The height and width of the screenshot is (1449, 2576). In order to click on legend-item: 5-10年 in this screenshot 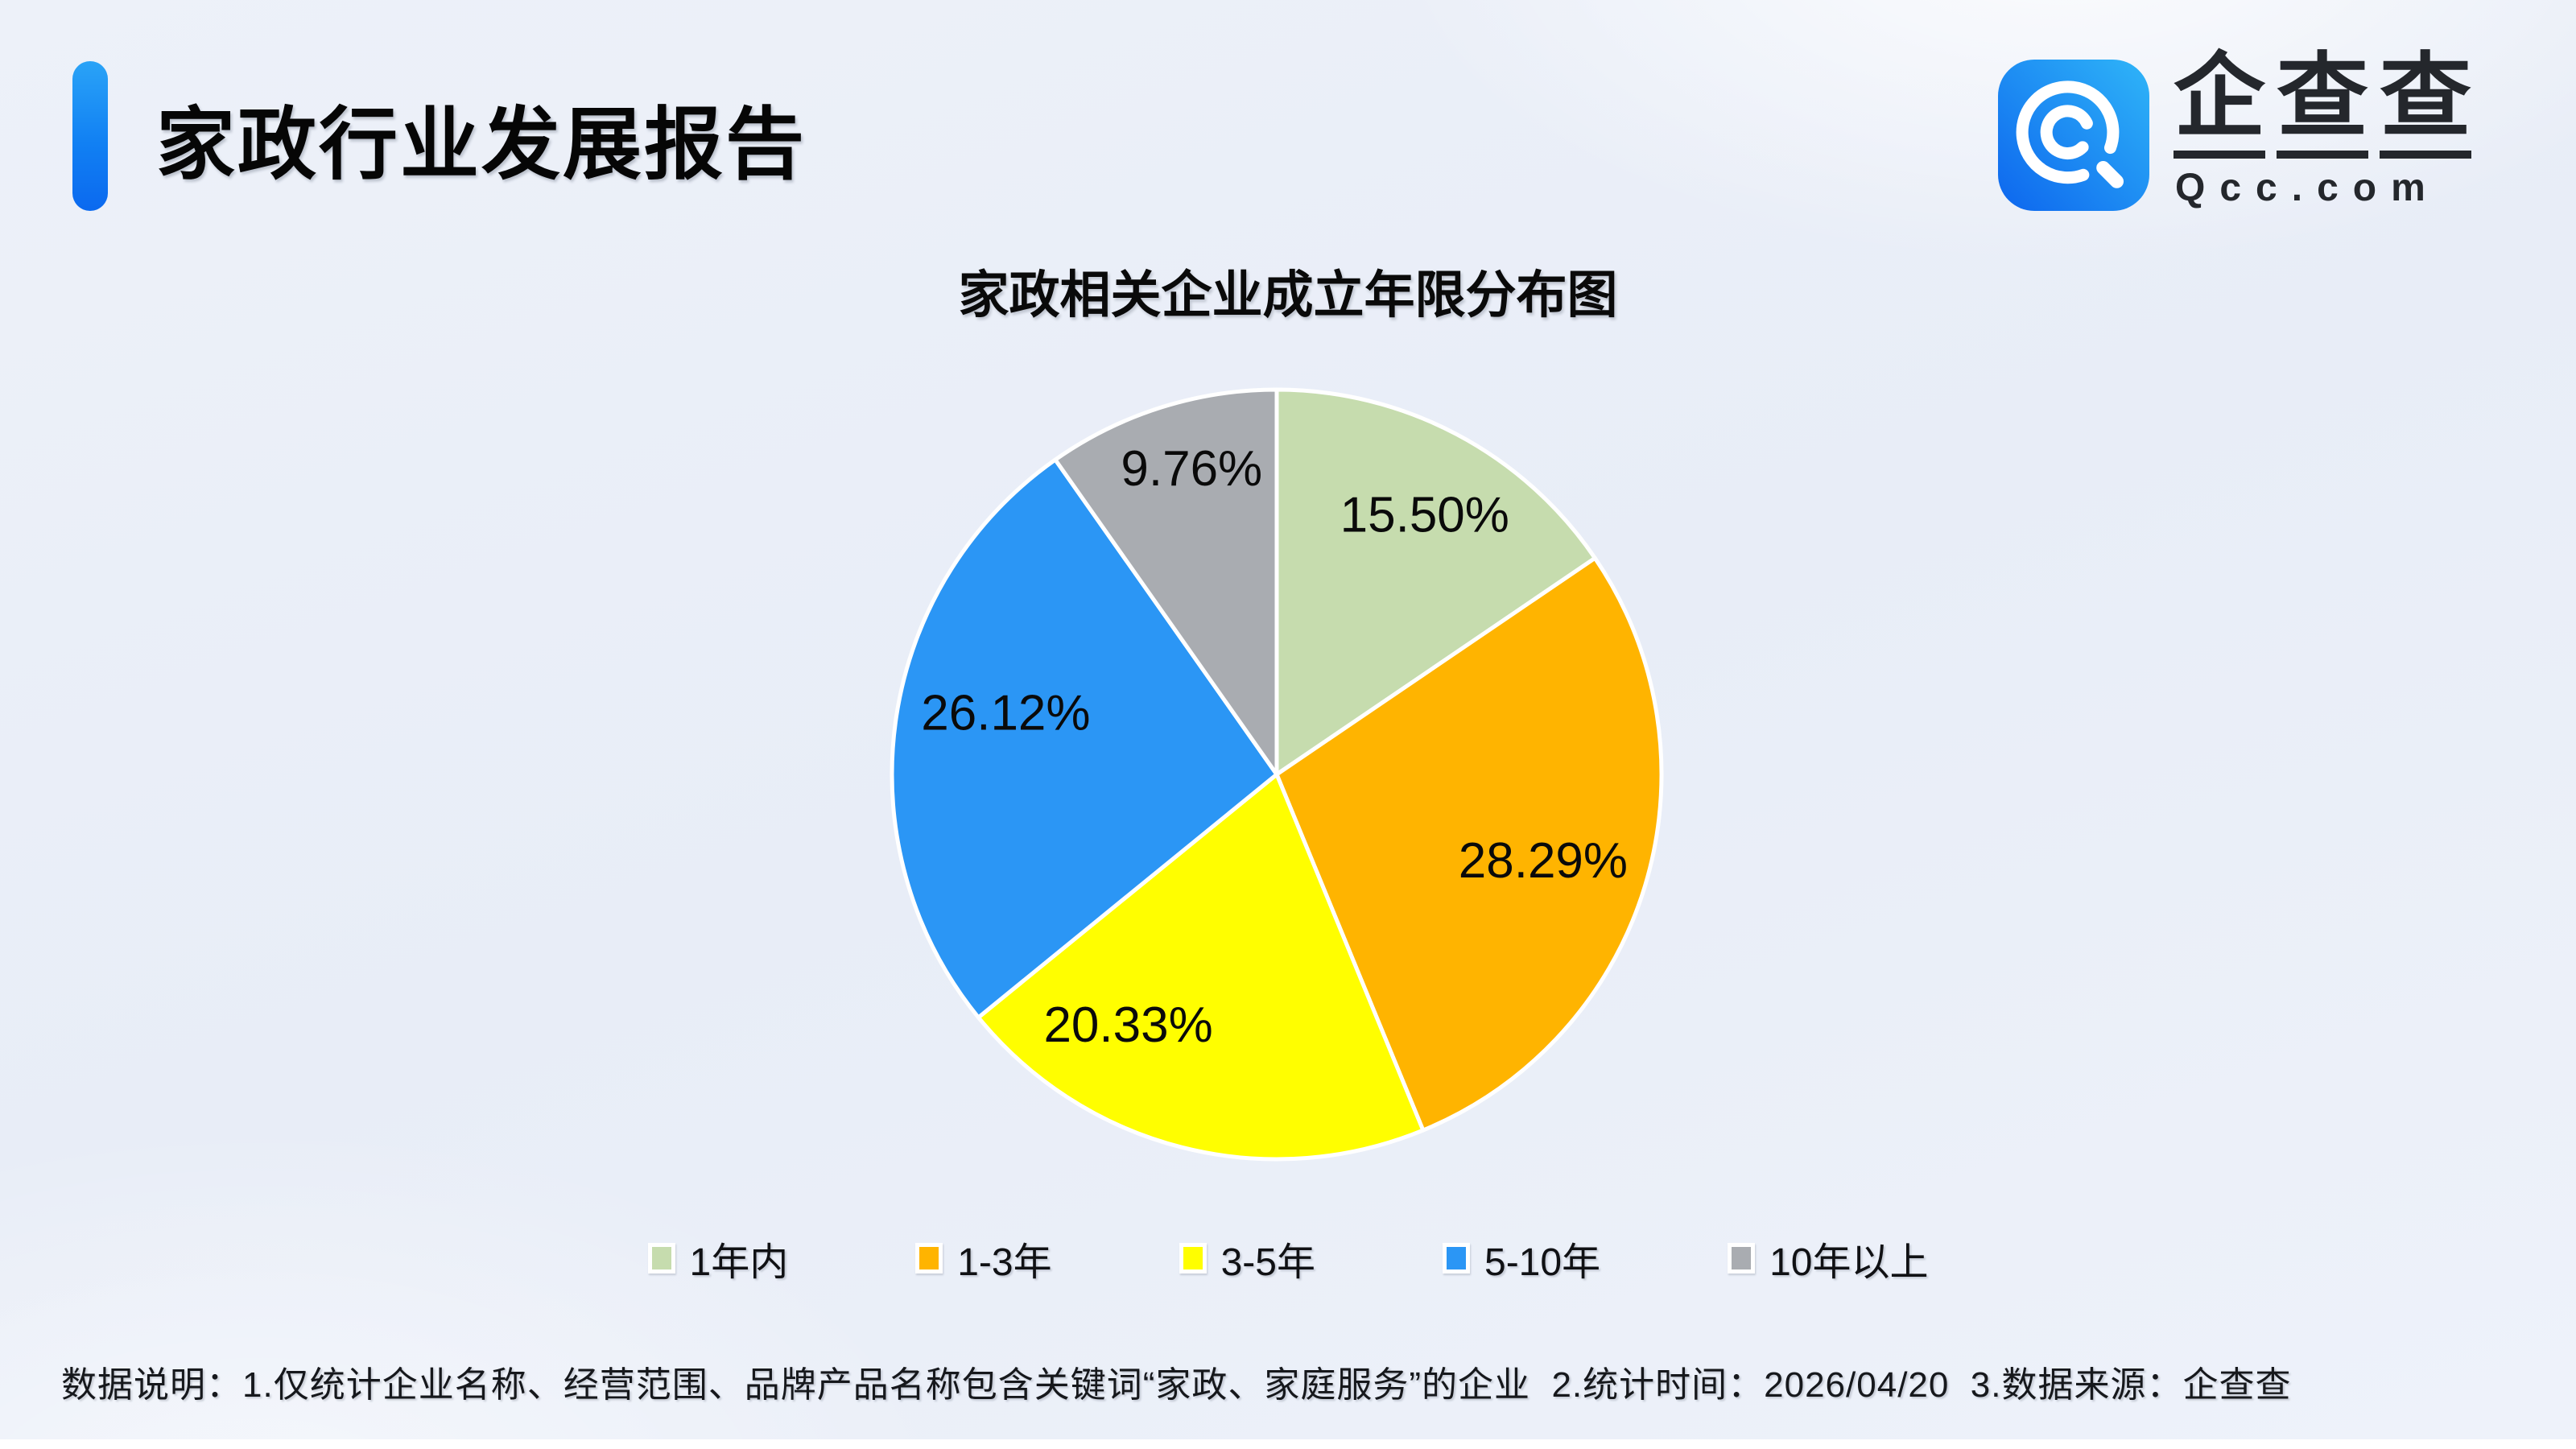, I will do `click(1521, 1258)`.